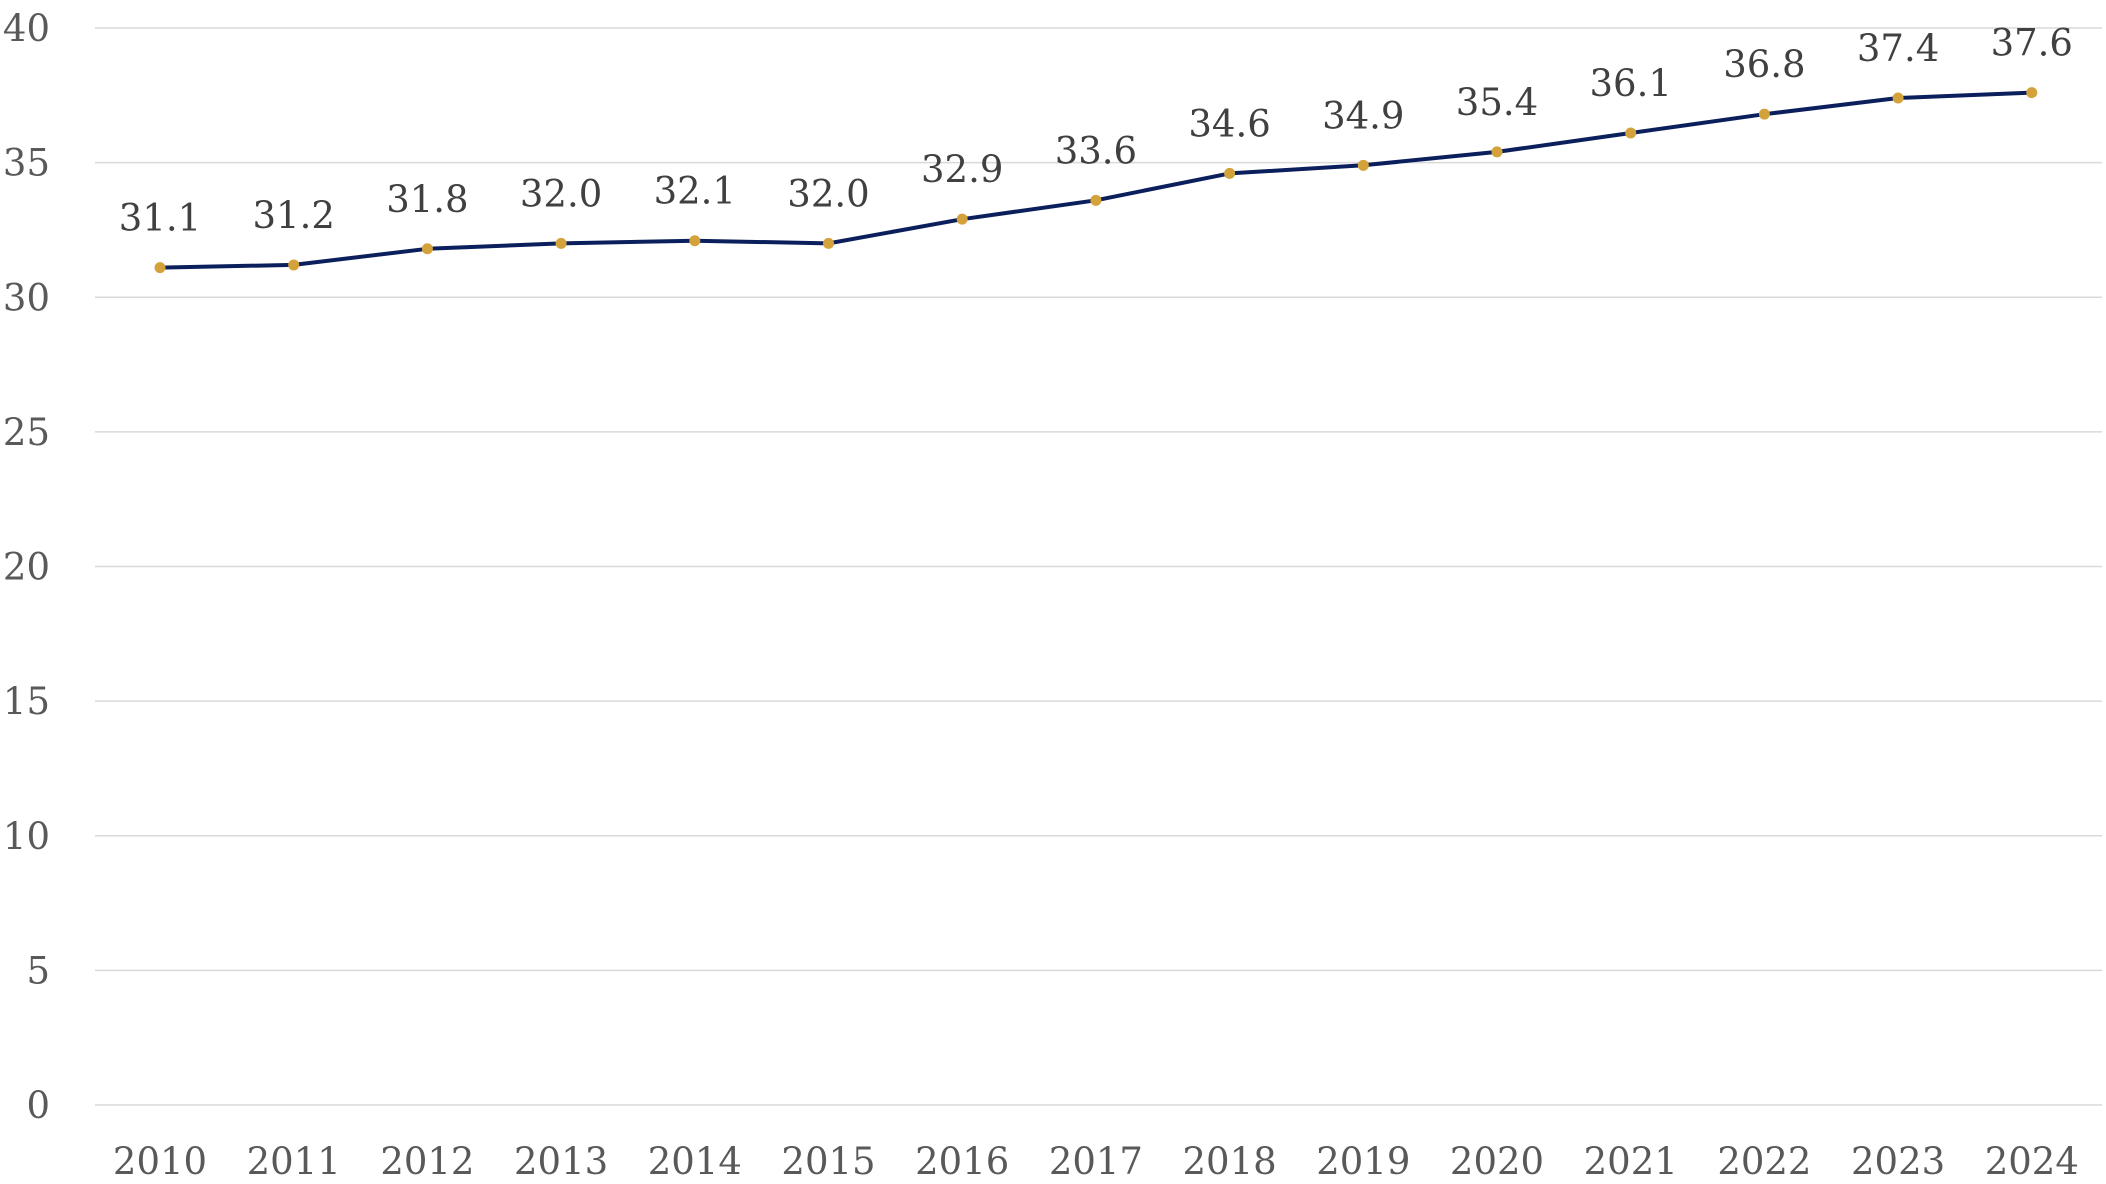 Image resolution: width=2106 pixels, height=1184 pixels. What do you see at coordinates (26, 163) in the screenshot?
I see `y-tick-label: 35` at bounding box center [26, 163].